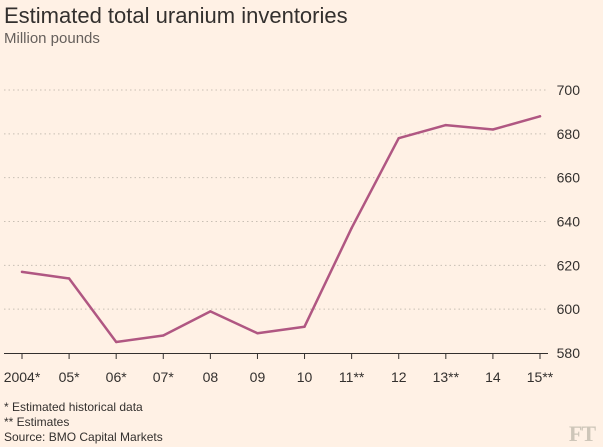 The width and height of the screenshot is (603, 447). I want to click on y-tick-label-700: 700, so click(569, 90).